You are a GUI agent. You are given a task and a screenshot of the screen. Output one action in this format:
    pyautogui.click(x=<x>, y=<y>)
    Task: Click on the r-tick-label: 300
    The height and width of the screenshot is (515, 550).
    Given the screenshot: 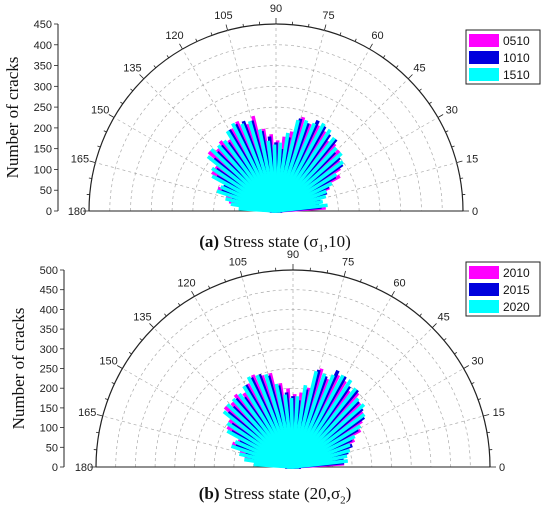 What is the action you would take?
    pyautogui.click(x=43, y=87)
    